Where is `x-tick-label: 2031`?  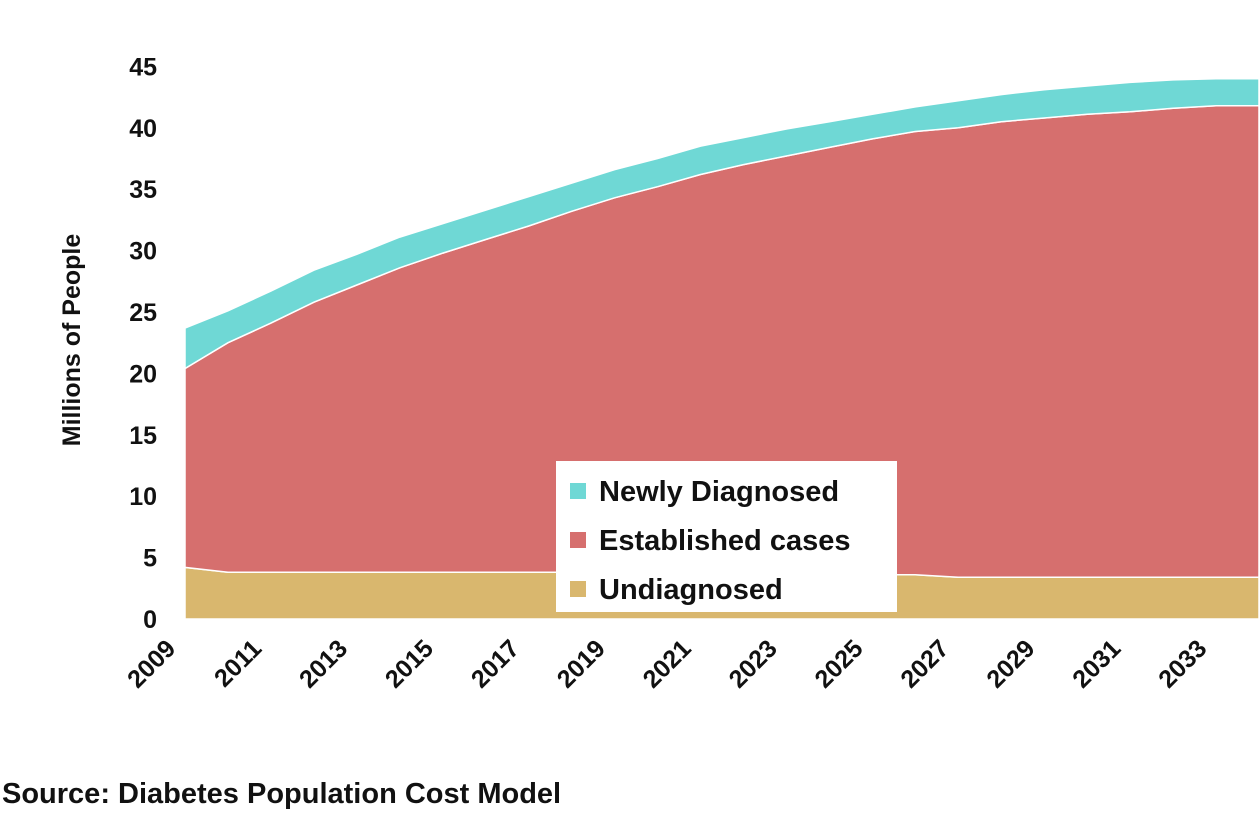 x-tick-label: 2031 is located at coordinates (1096, 663).